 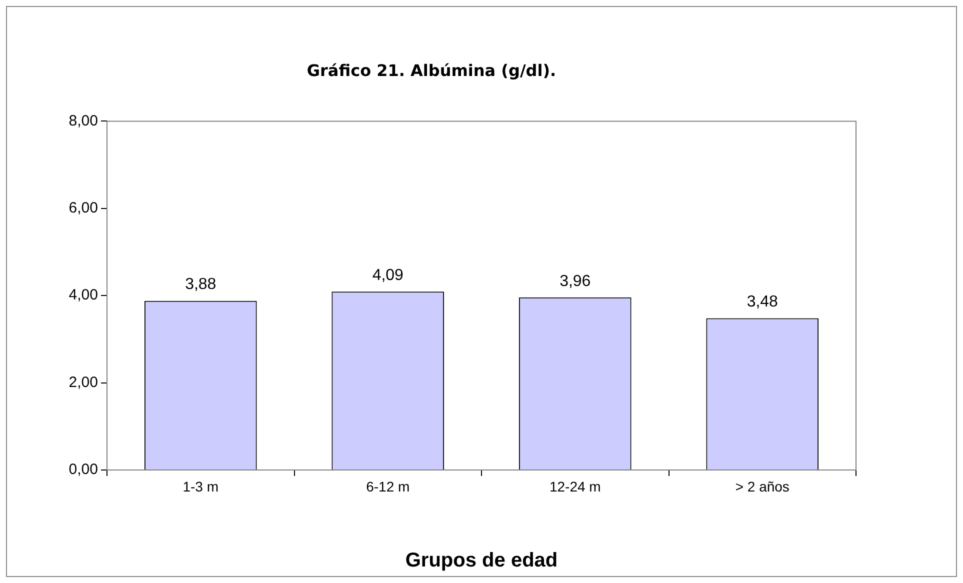 I want to click on y-tick-label: 8,00, so click(x=83, y=121).